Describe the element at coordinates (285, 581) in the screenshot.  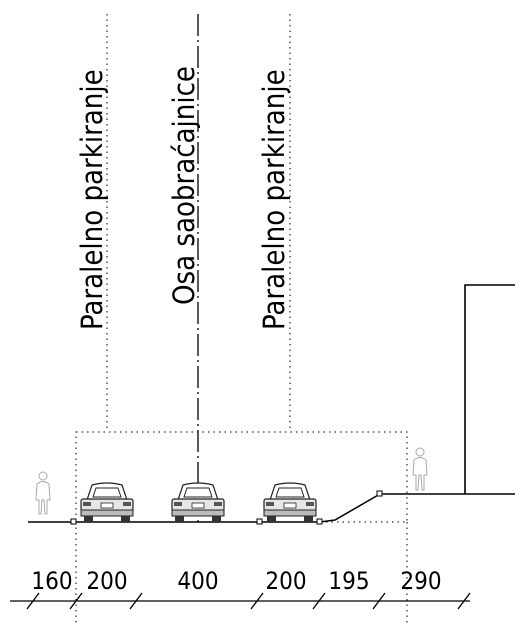
I see `dim-parking-right: 200` at that location.